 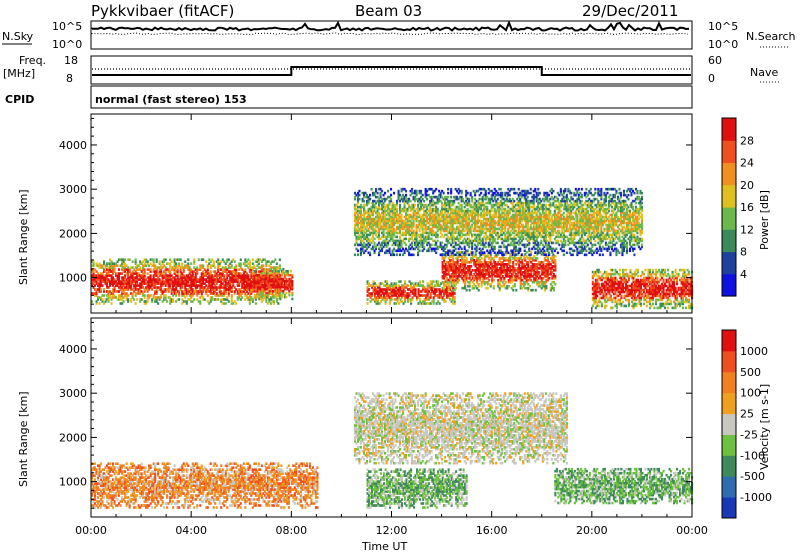 I want to click on station-title: Pykkvibaer (fitACF), so click(x=162, y=11).